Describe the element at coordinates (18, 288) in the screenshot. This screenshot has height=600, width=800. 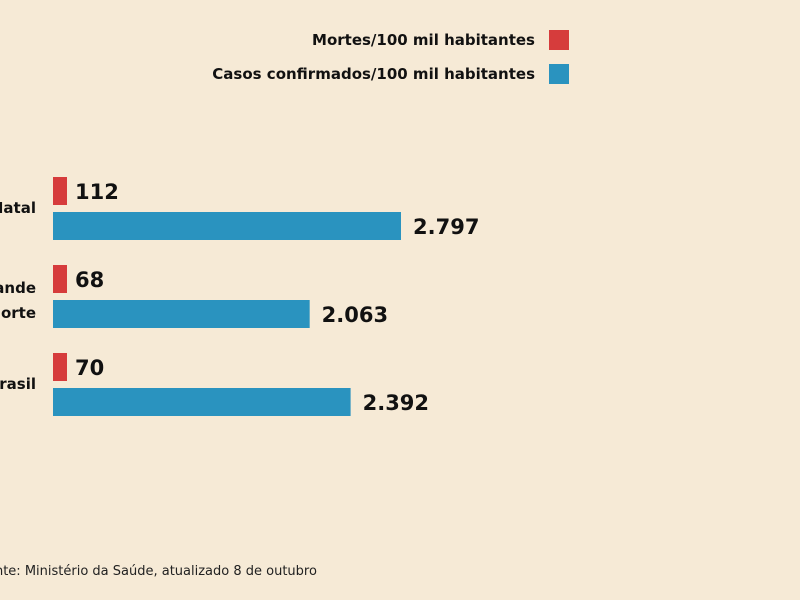
I see `category-label: Rio Grande` at that location.